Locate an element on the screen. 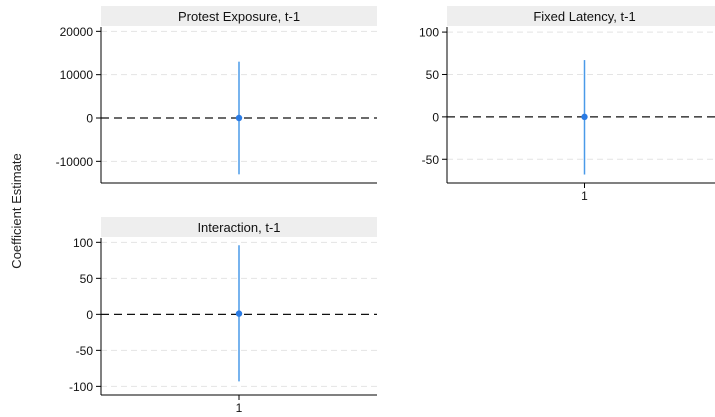 The image size is (715, 417). panel-title: Fixed Latency, t-1 is located at coordinates (584, 16).